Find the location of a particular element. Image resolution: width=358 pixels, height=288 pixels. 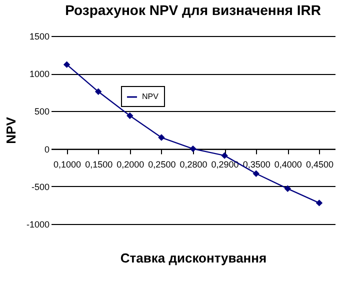

y-tick-label: 0 is located at coordinates (47, 149).